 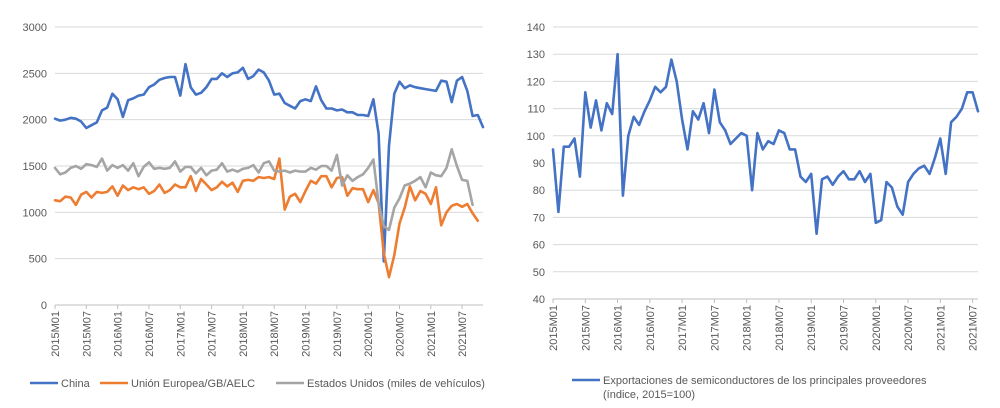 I want to click on y-tick-label: 120, so click(x=536, y=82).